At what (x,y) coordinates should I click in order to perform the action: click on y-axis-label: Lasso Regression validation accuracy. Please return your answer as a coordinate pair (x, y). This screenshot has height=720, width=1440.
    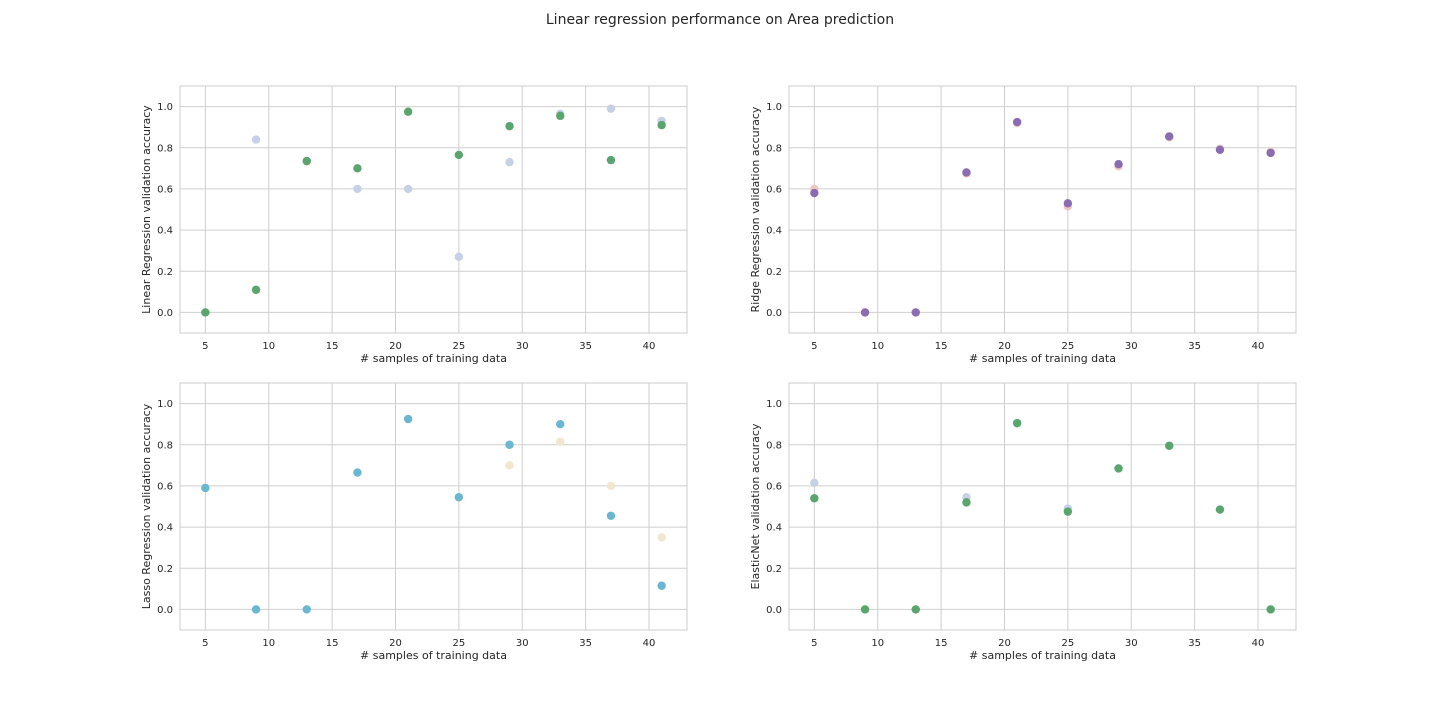
    Looking at the image, I should click on (146, 506).